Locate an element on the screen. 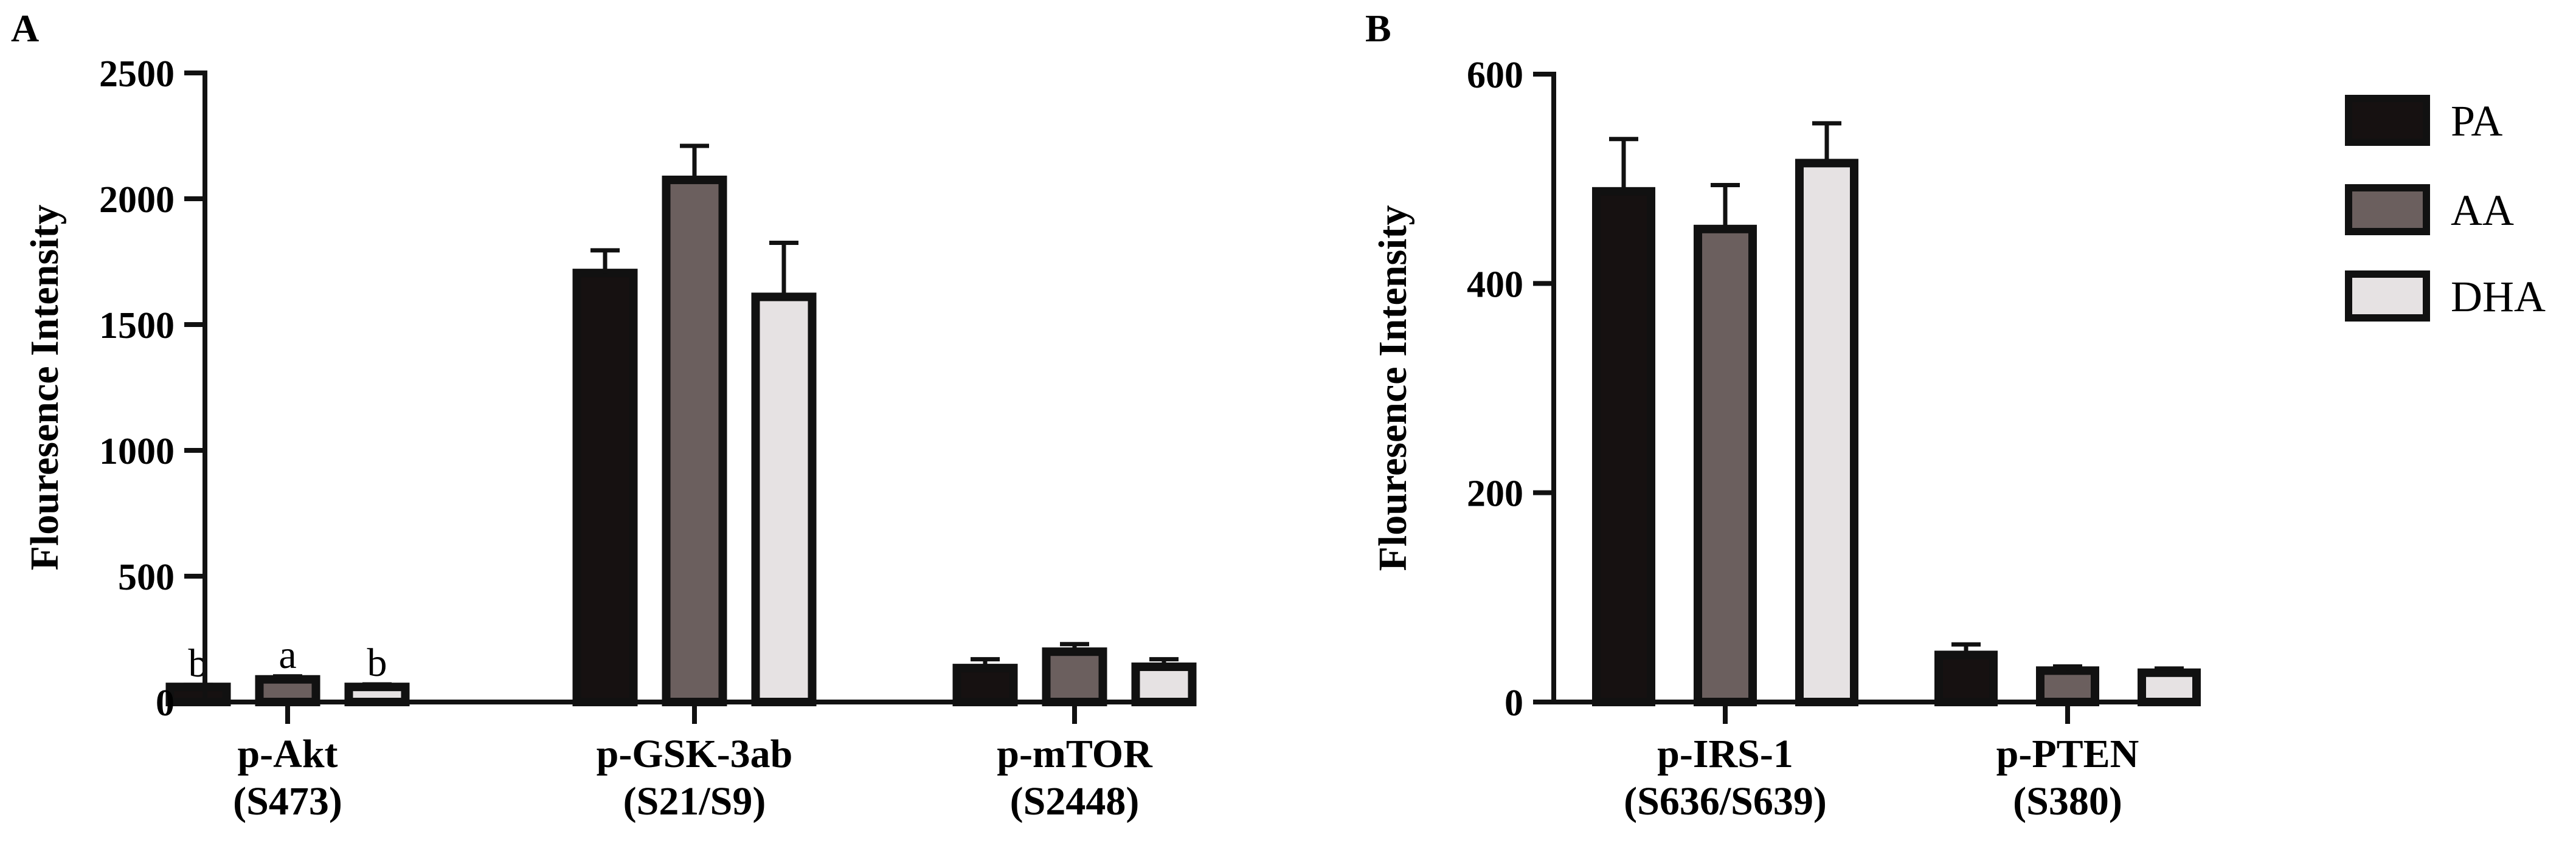  panel-letter: B is located at coordinates (1378, 28).